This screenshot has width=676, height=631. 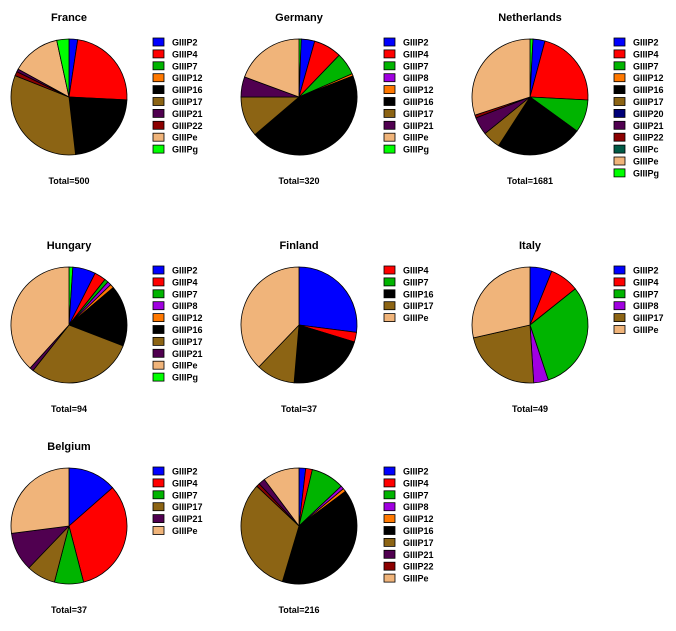 What do you see at coordinates (69, 409) in the screenshot?
I see `total-label: Total=94` at bounding box center [69, 409].